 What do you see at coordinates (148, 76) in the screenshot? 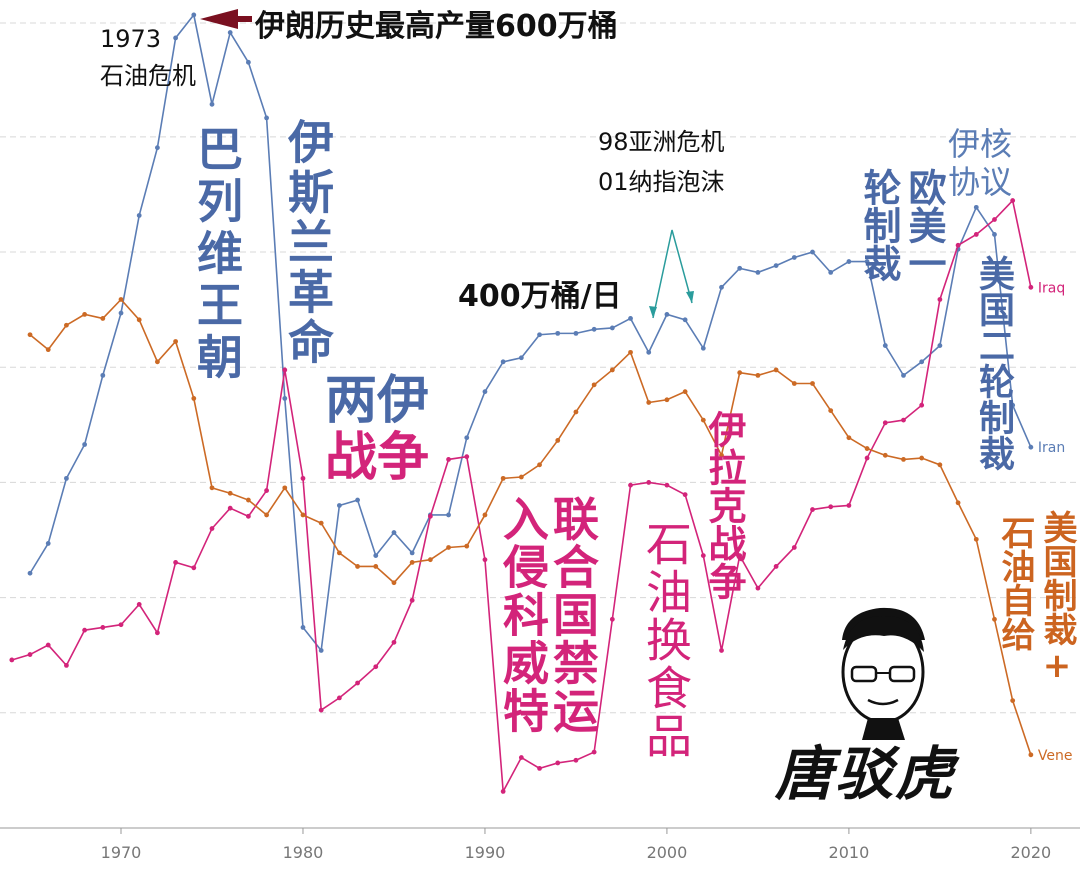
I see `annotation: 石油危机` at bounding box center [148, 76].